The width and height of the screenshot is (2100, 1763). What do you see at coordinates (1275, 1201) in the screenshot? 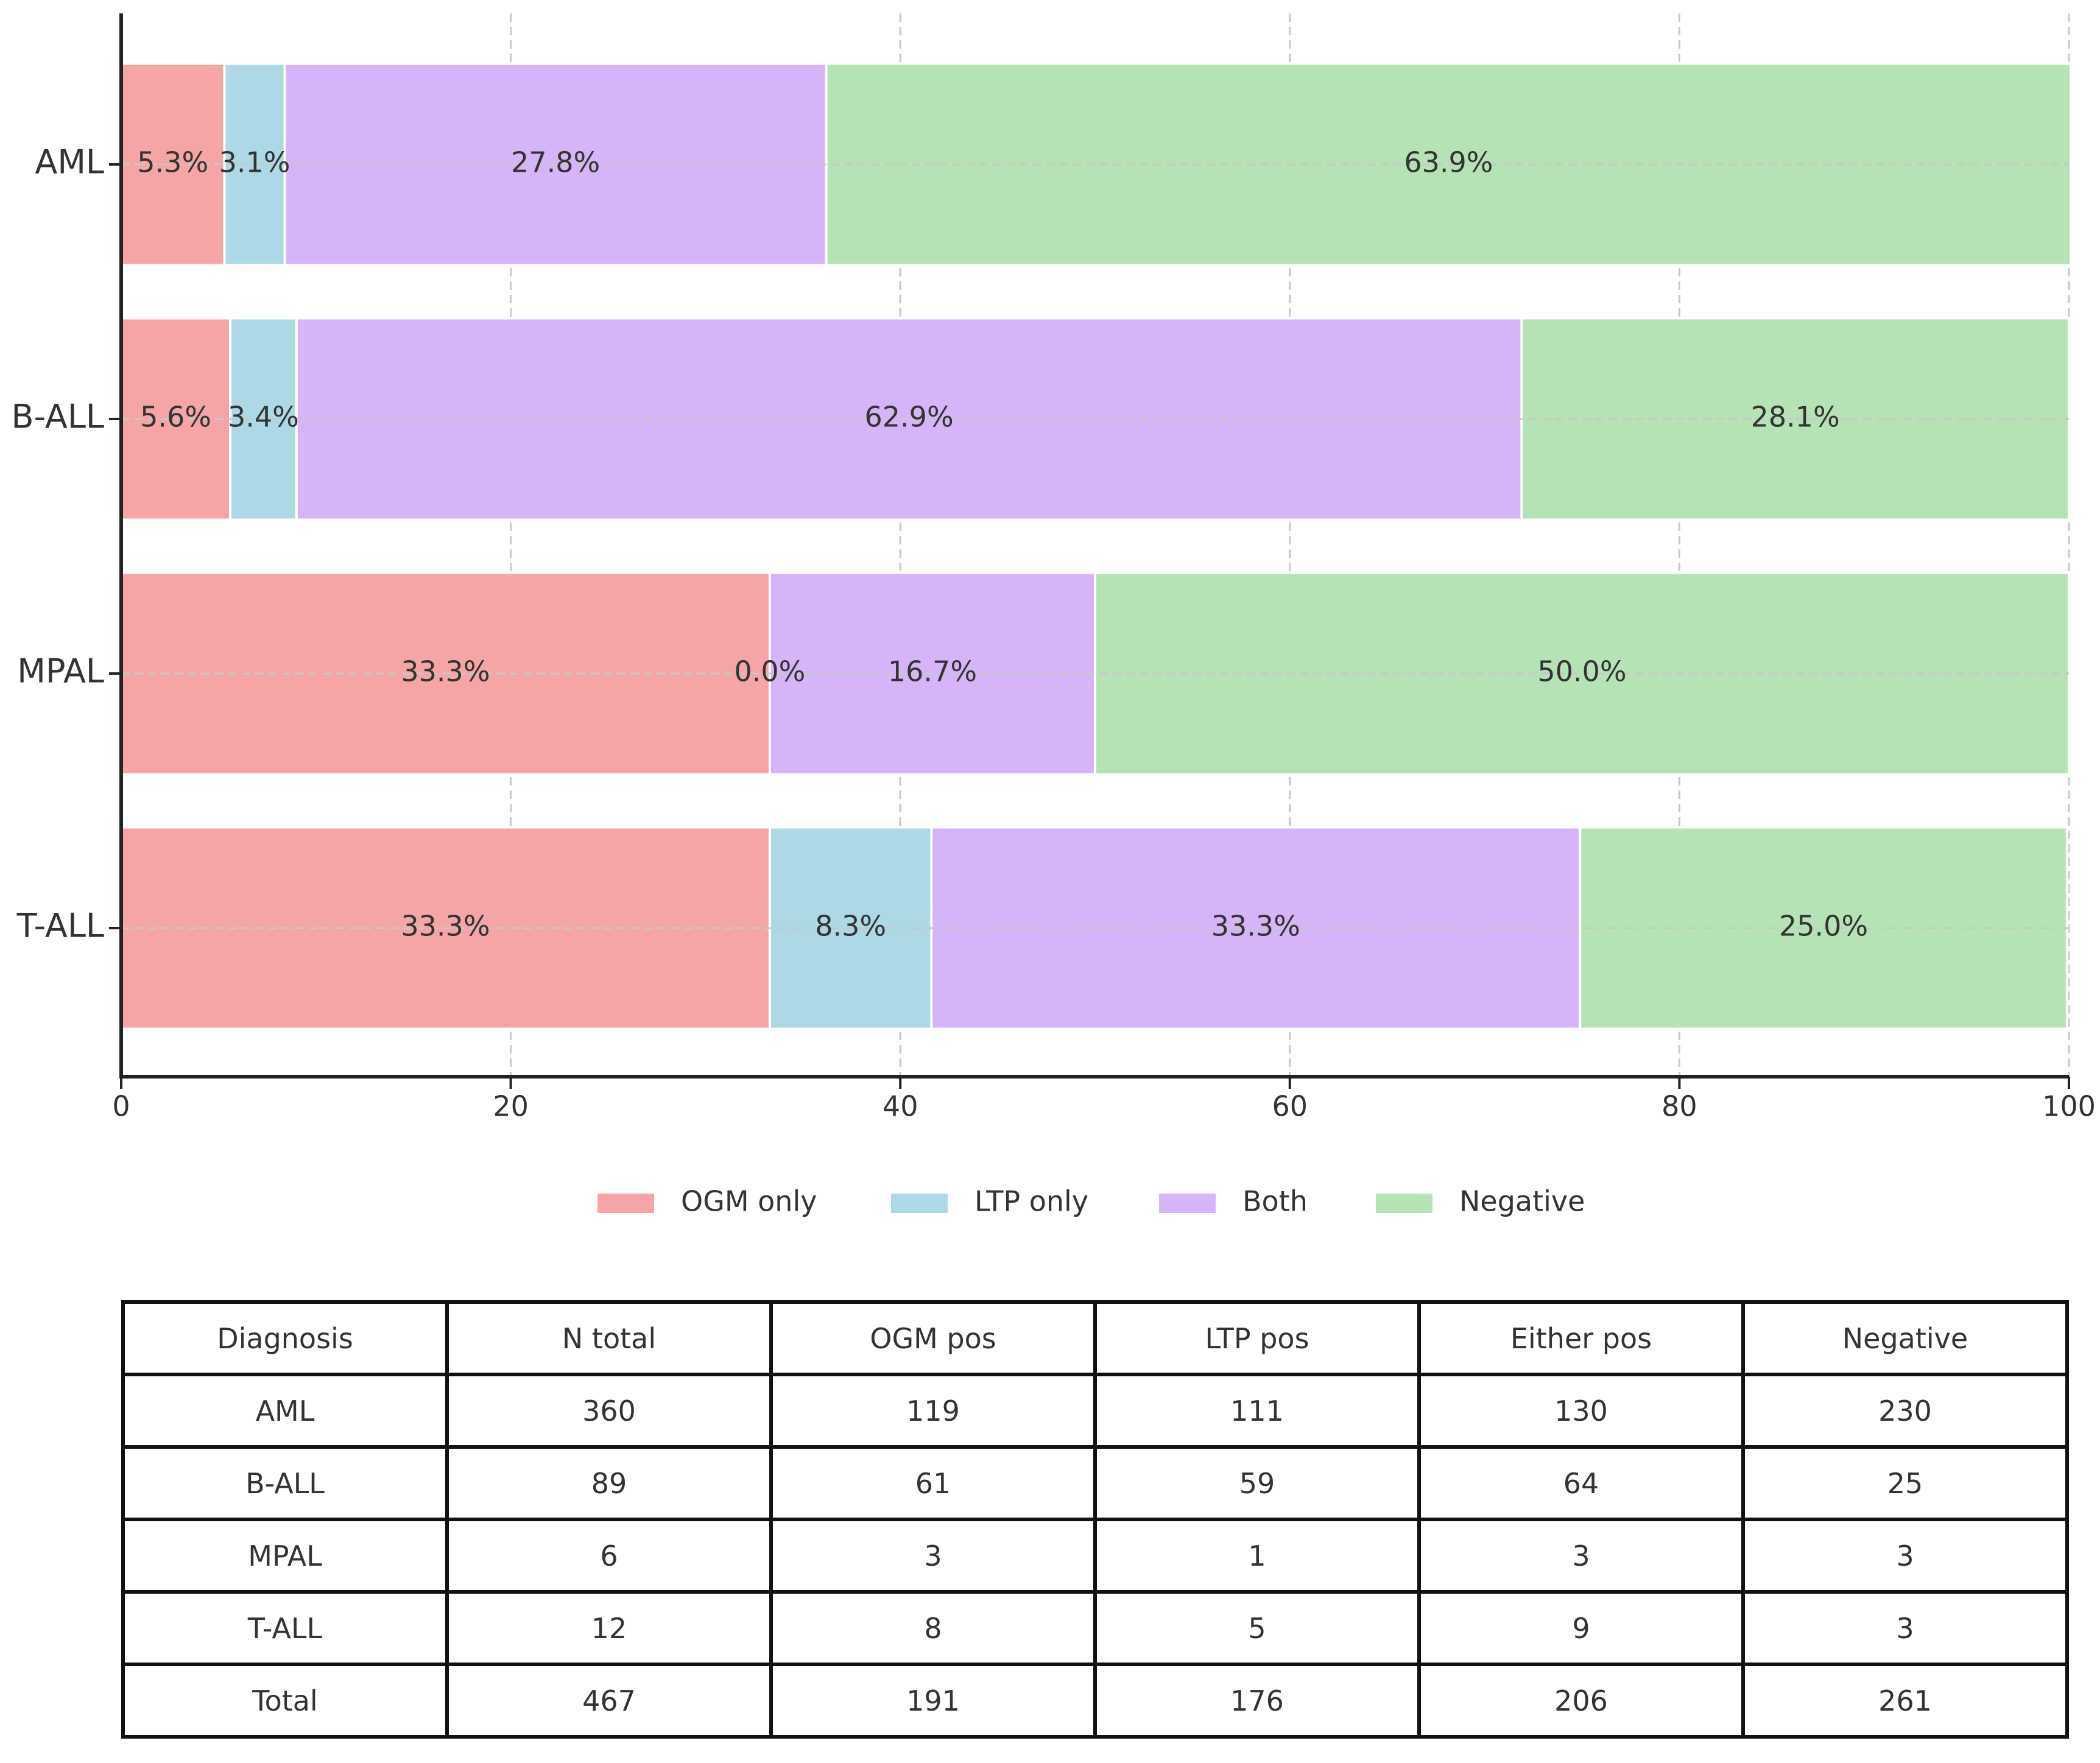
I see `legend-label: Both` at bounding box center [1275, 1201].